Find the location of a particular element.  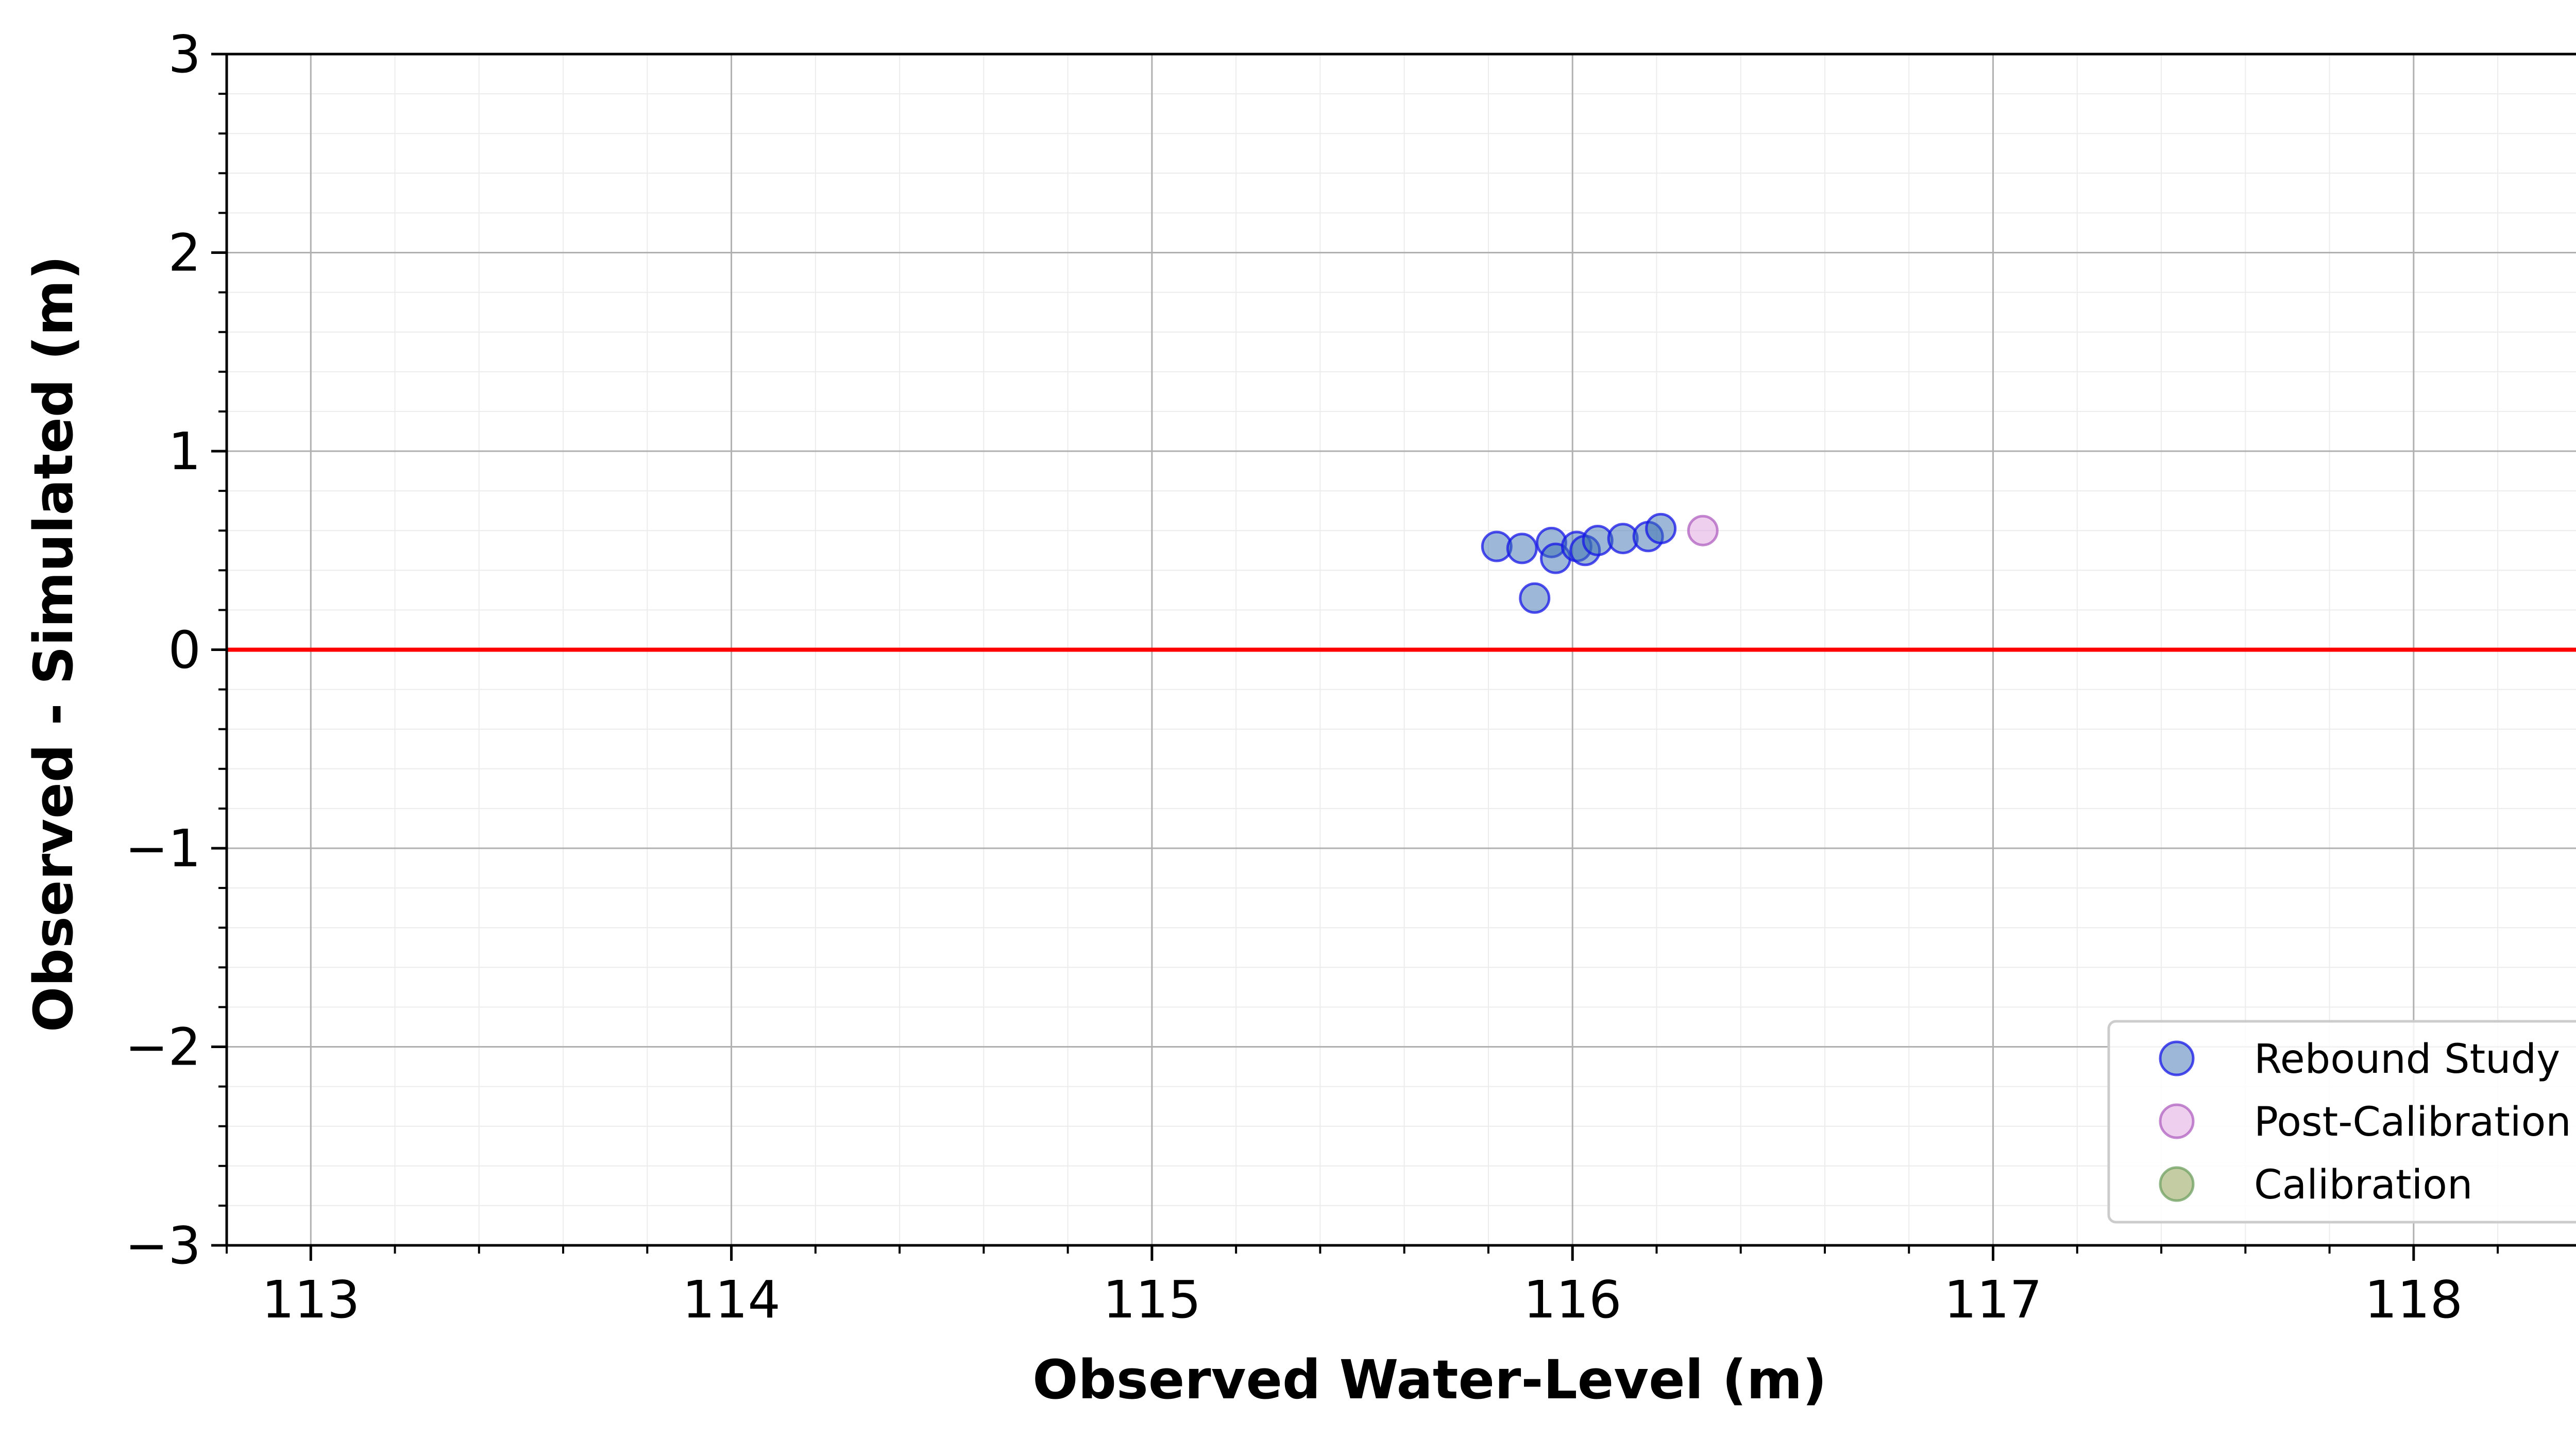

y-tick-label: −1 is located at coordinates (163, 848).